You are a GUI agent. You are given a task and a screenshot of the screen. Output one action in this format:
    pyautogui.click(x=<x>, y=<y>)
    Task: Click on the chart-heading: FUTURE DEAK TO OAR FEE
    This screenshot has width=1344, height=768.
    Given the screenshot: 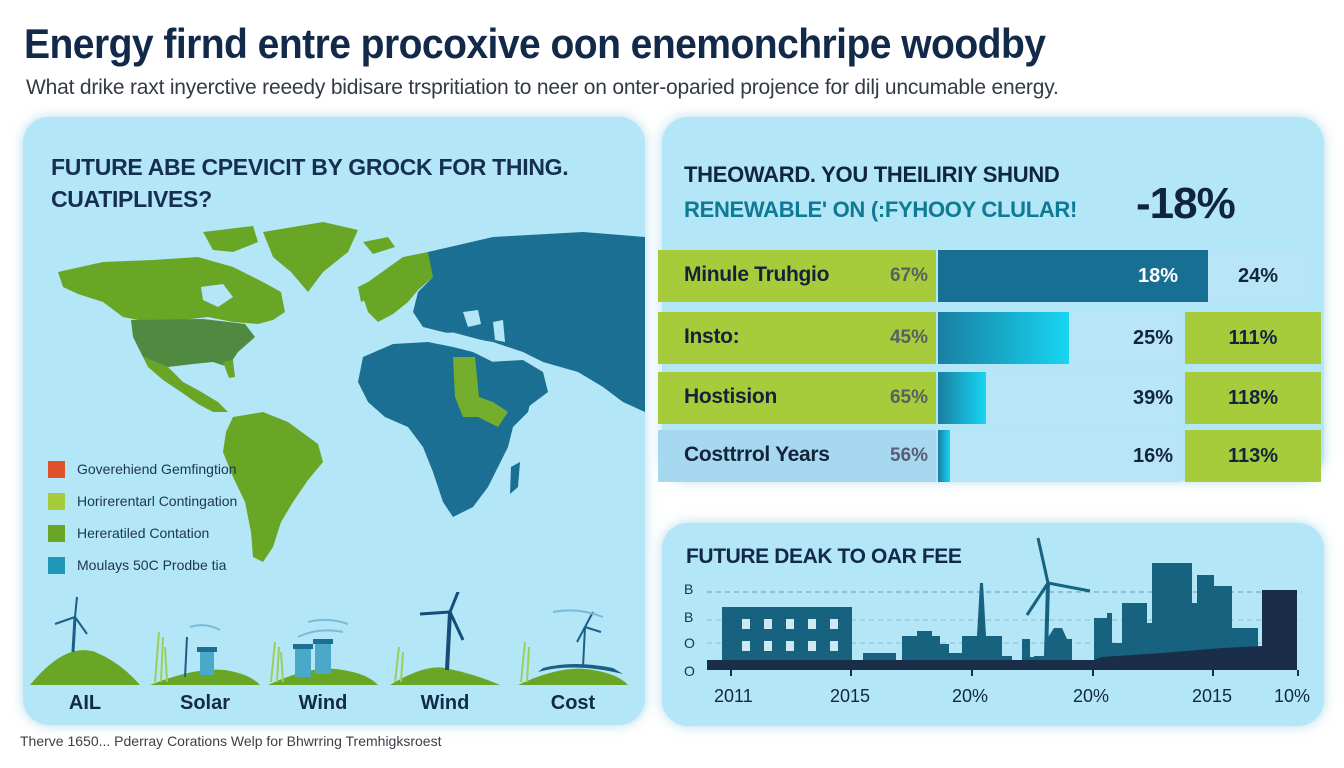 What is the action you would take?
    pyautogui.click(x=824, y=556)
    